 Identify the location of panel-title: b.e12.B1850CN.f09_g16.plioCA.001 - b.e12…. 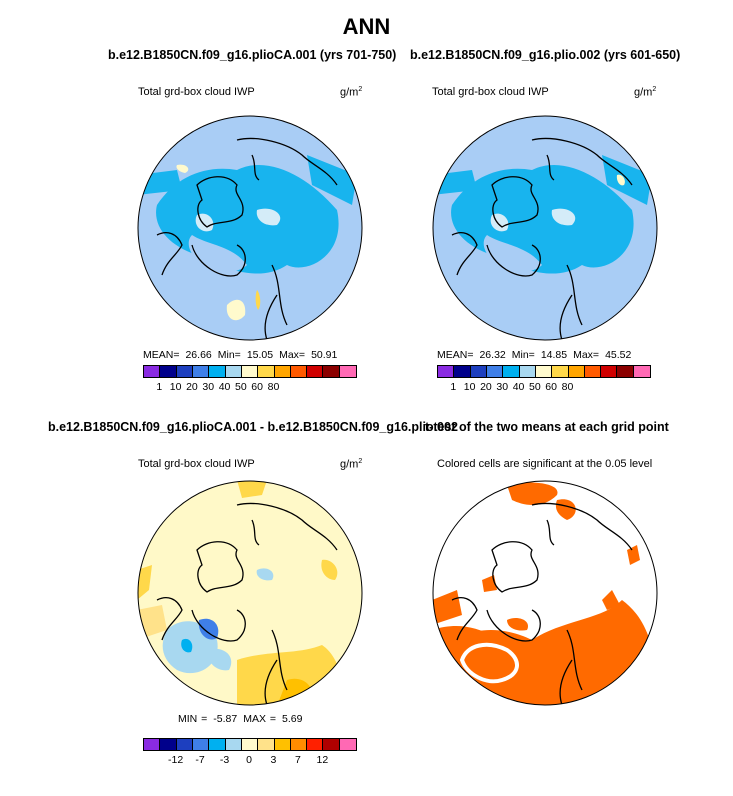
(253, 427).